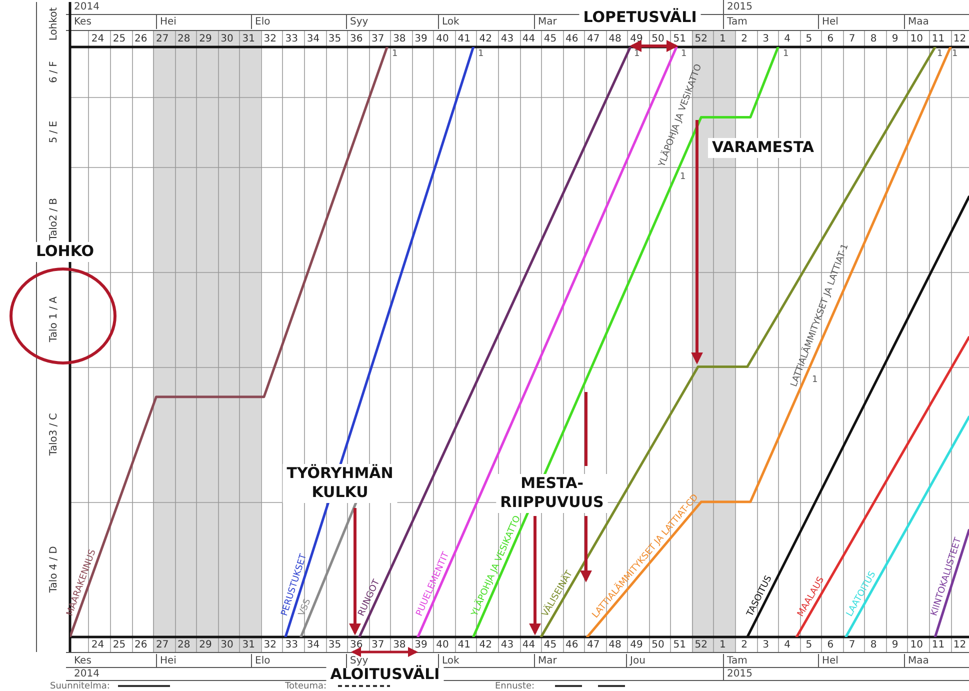 This screenshot has width=969, height=691. Describe the element at coordinates (359, 661) in the screenshot. I see `text: Syy` at that location.